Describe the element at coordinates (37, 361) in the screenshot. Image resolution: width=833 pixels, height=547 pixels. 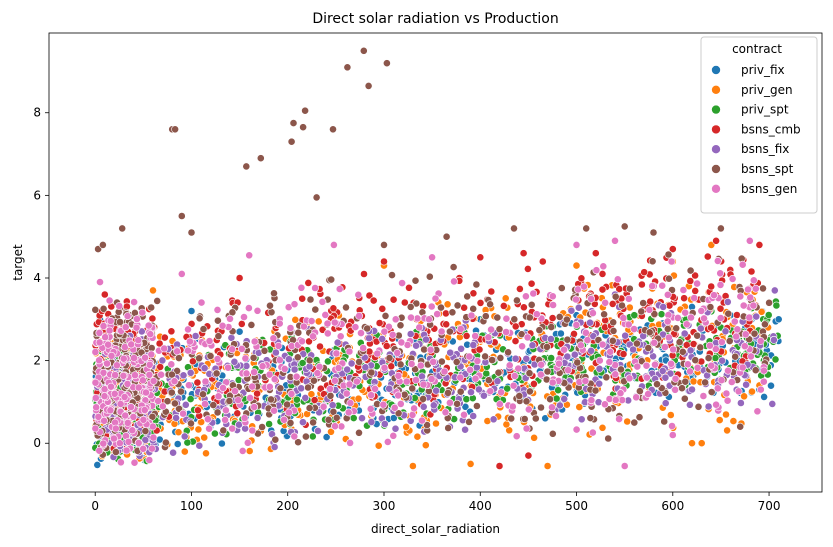
I see `y-tick-label: 2` at that location.